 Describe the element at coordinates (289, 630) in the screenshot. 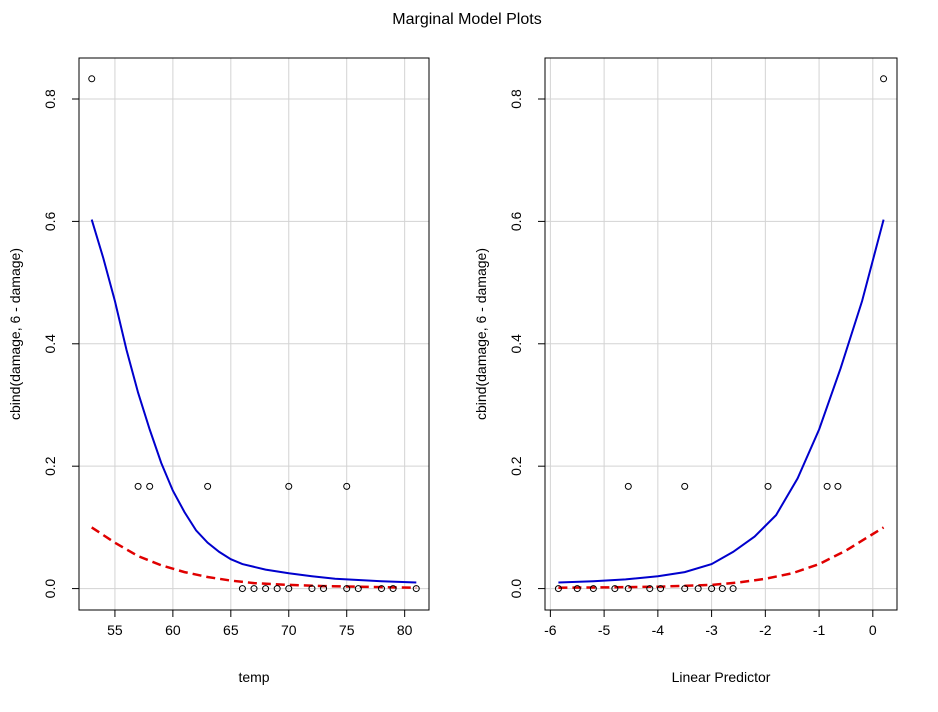

I see `x-tick-label: 70` at that location.